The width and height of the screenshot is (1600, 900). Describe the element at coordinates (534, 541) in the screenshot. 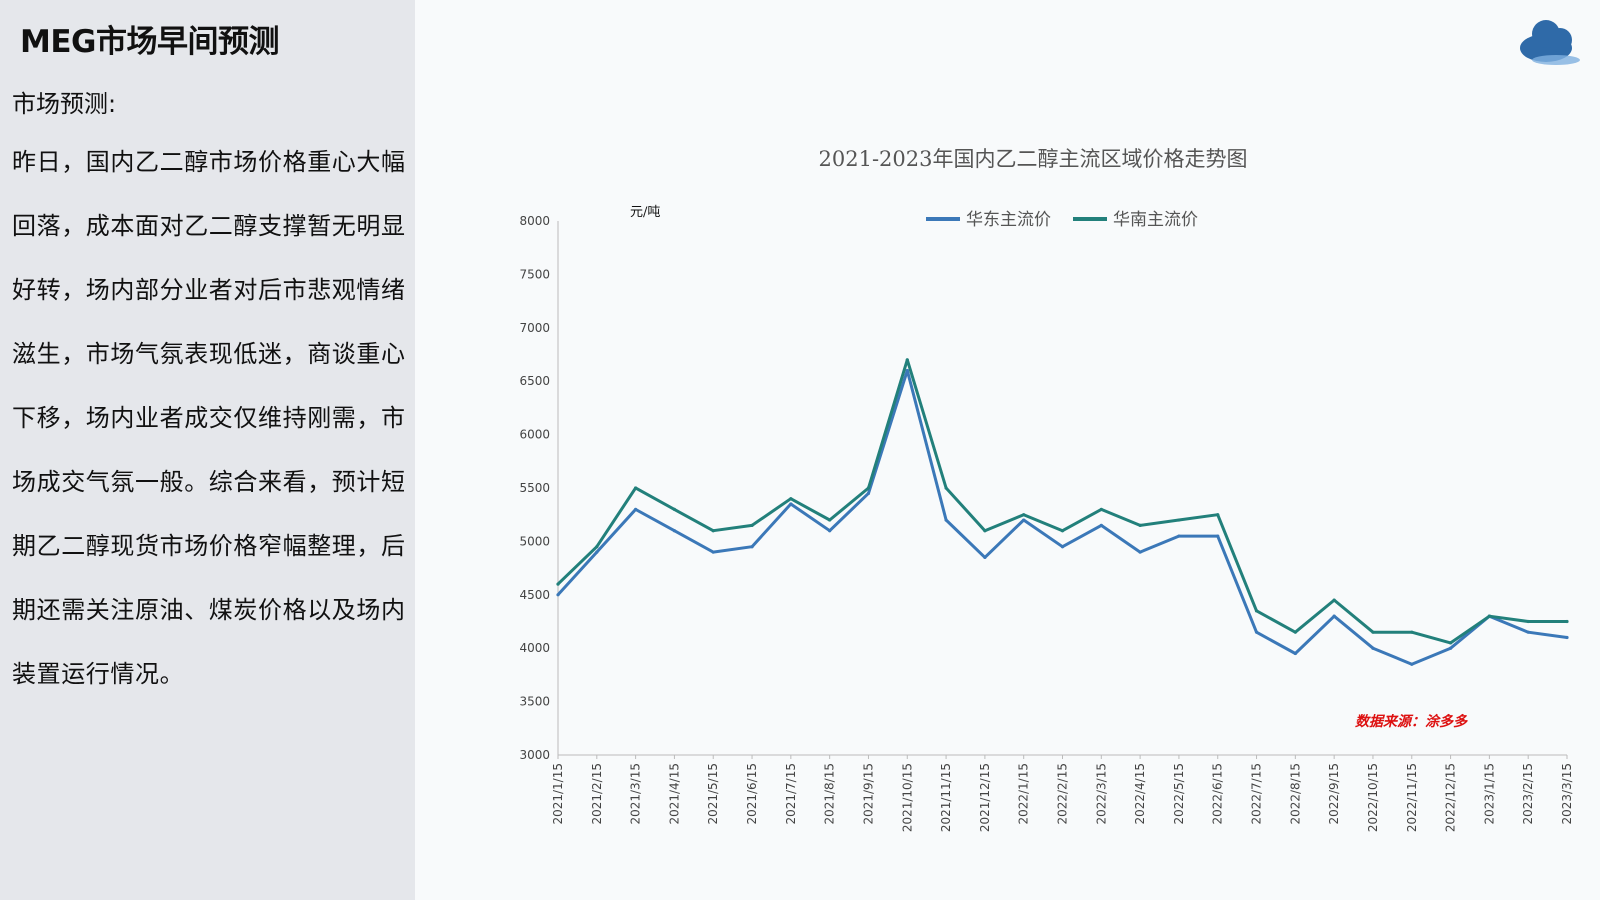

I see `y-tick-label: 5000` at that location.